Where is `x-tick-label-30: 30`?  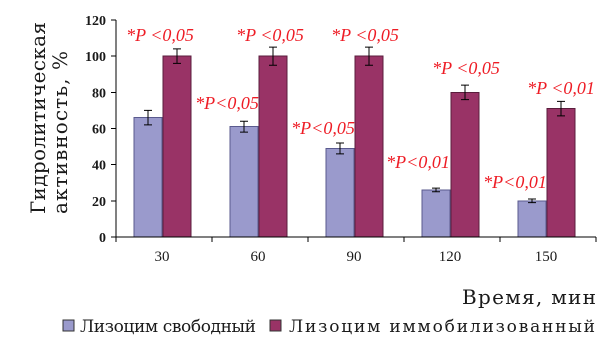 x-tick-label-30: 30 is located at coordinates (162, 257).